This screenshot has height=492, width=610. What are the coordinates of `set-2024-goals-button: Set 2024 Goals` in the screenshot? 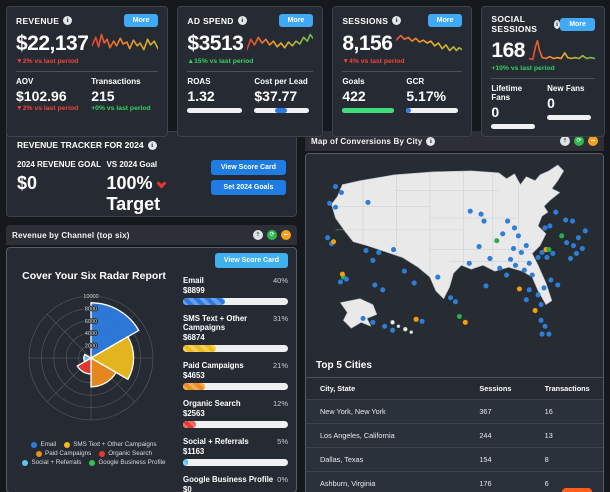 It's located at (248, 187).